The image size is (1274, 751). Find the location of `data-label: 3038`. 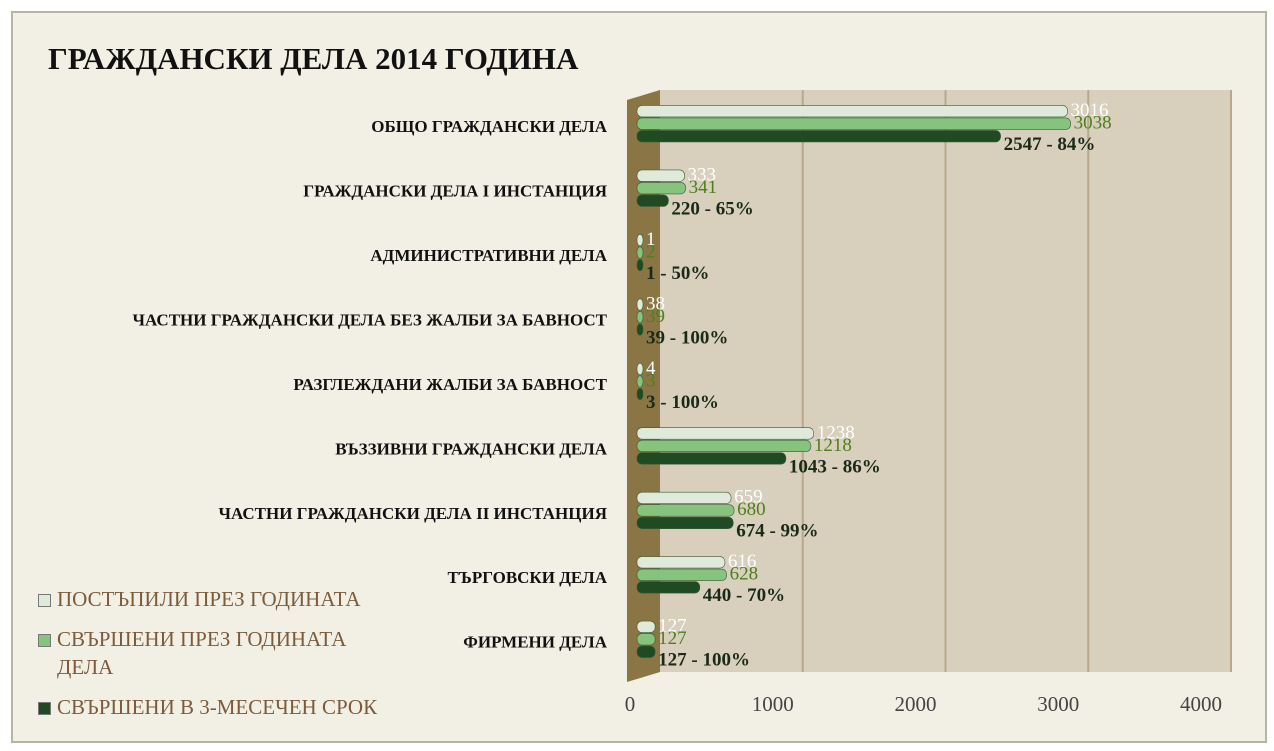

data-label: 3038 is located at coordinates (1093, 123).